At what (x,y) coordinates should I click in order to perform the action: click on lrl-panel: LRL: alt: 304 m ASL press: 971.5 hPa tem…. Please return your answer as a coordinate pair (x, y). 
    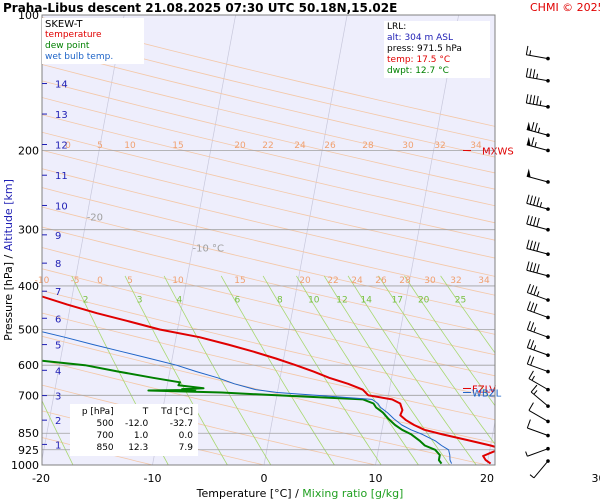
    Looking at the image, I should click on (437, 49).